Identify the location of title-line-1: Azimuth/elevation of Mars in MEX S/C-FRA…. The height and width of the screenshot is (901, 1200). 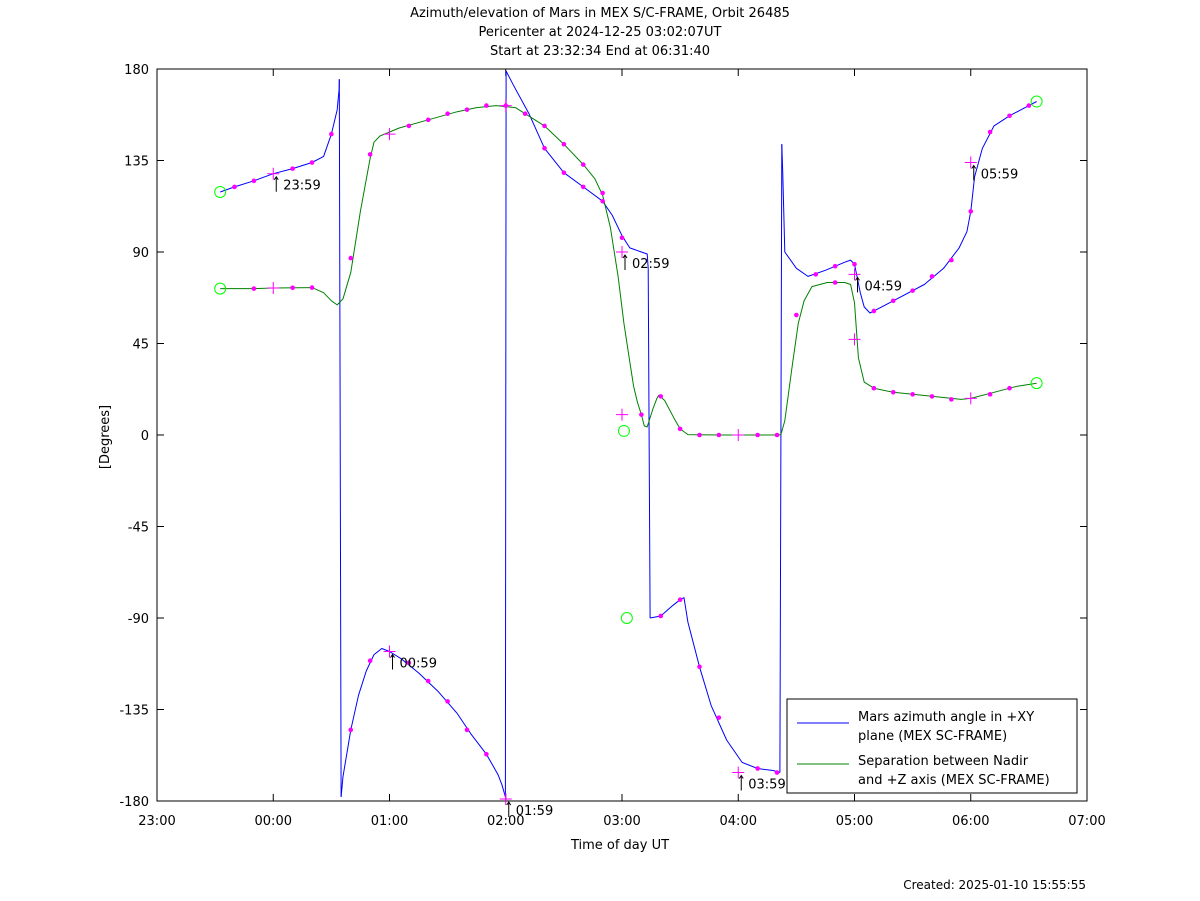
(600, 13).